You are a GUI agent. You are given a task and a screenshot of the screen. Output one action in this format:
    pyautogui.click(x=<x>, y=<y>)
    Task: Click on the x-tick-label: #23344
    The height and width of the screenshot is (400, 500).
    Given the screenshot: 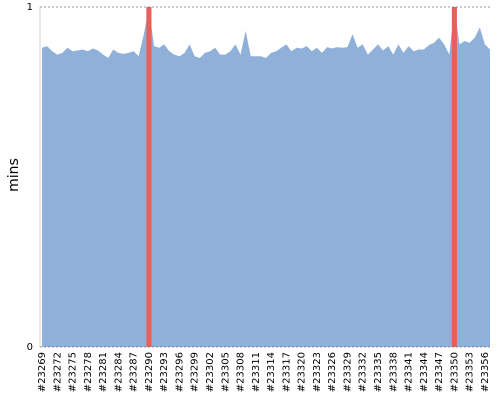 What is the action you would take?
    pyautogui.click(x=424, y=372)
    